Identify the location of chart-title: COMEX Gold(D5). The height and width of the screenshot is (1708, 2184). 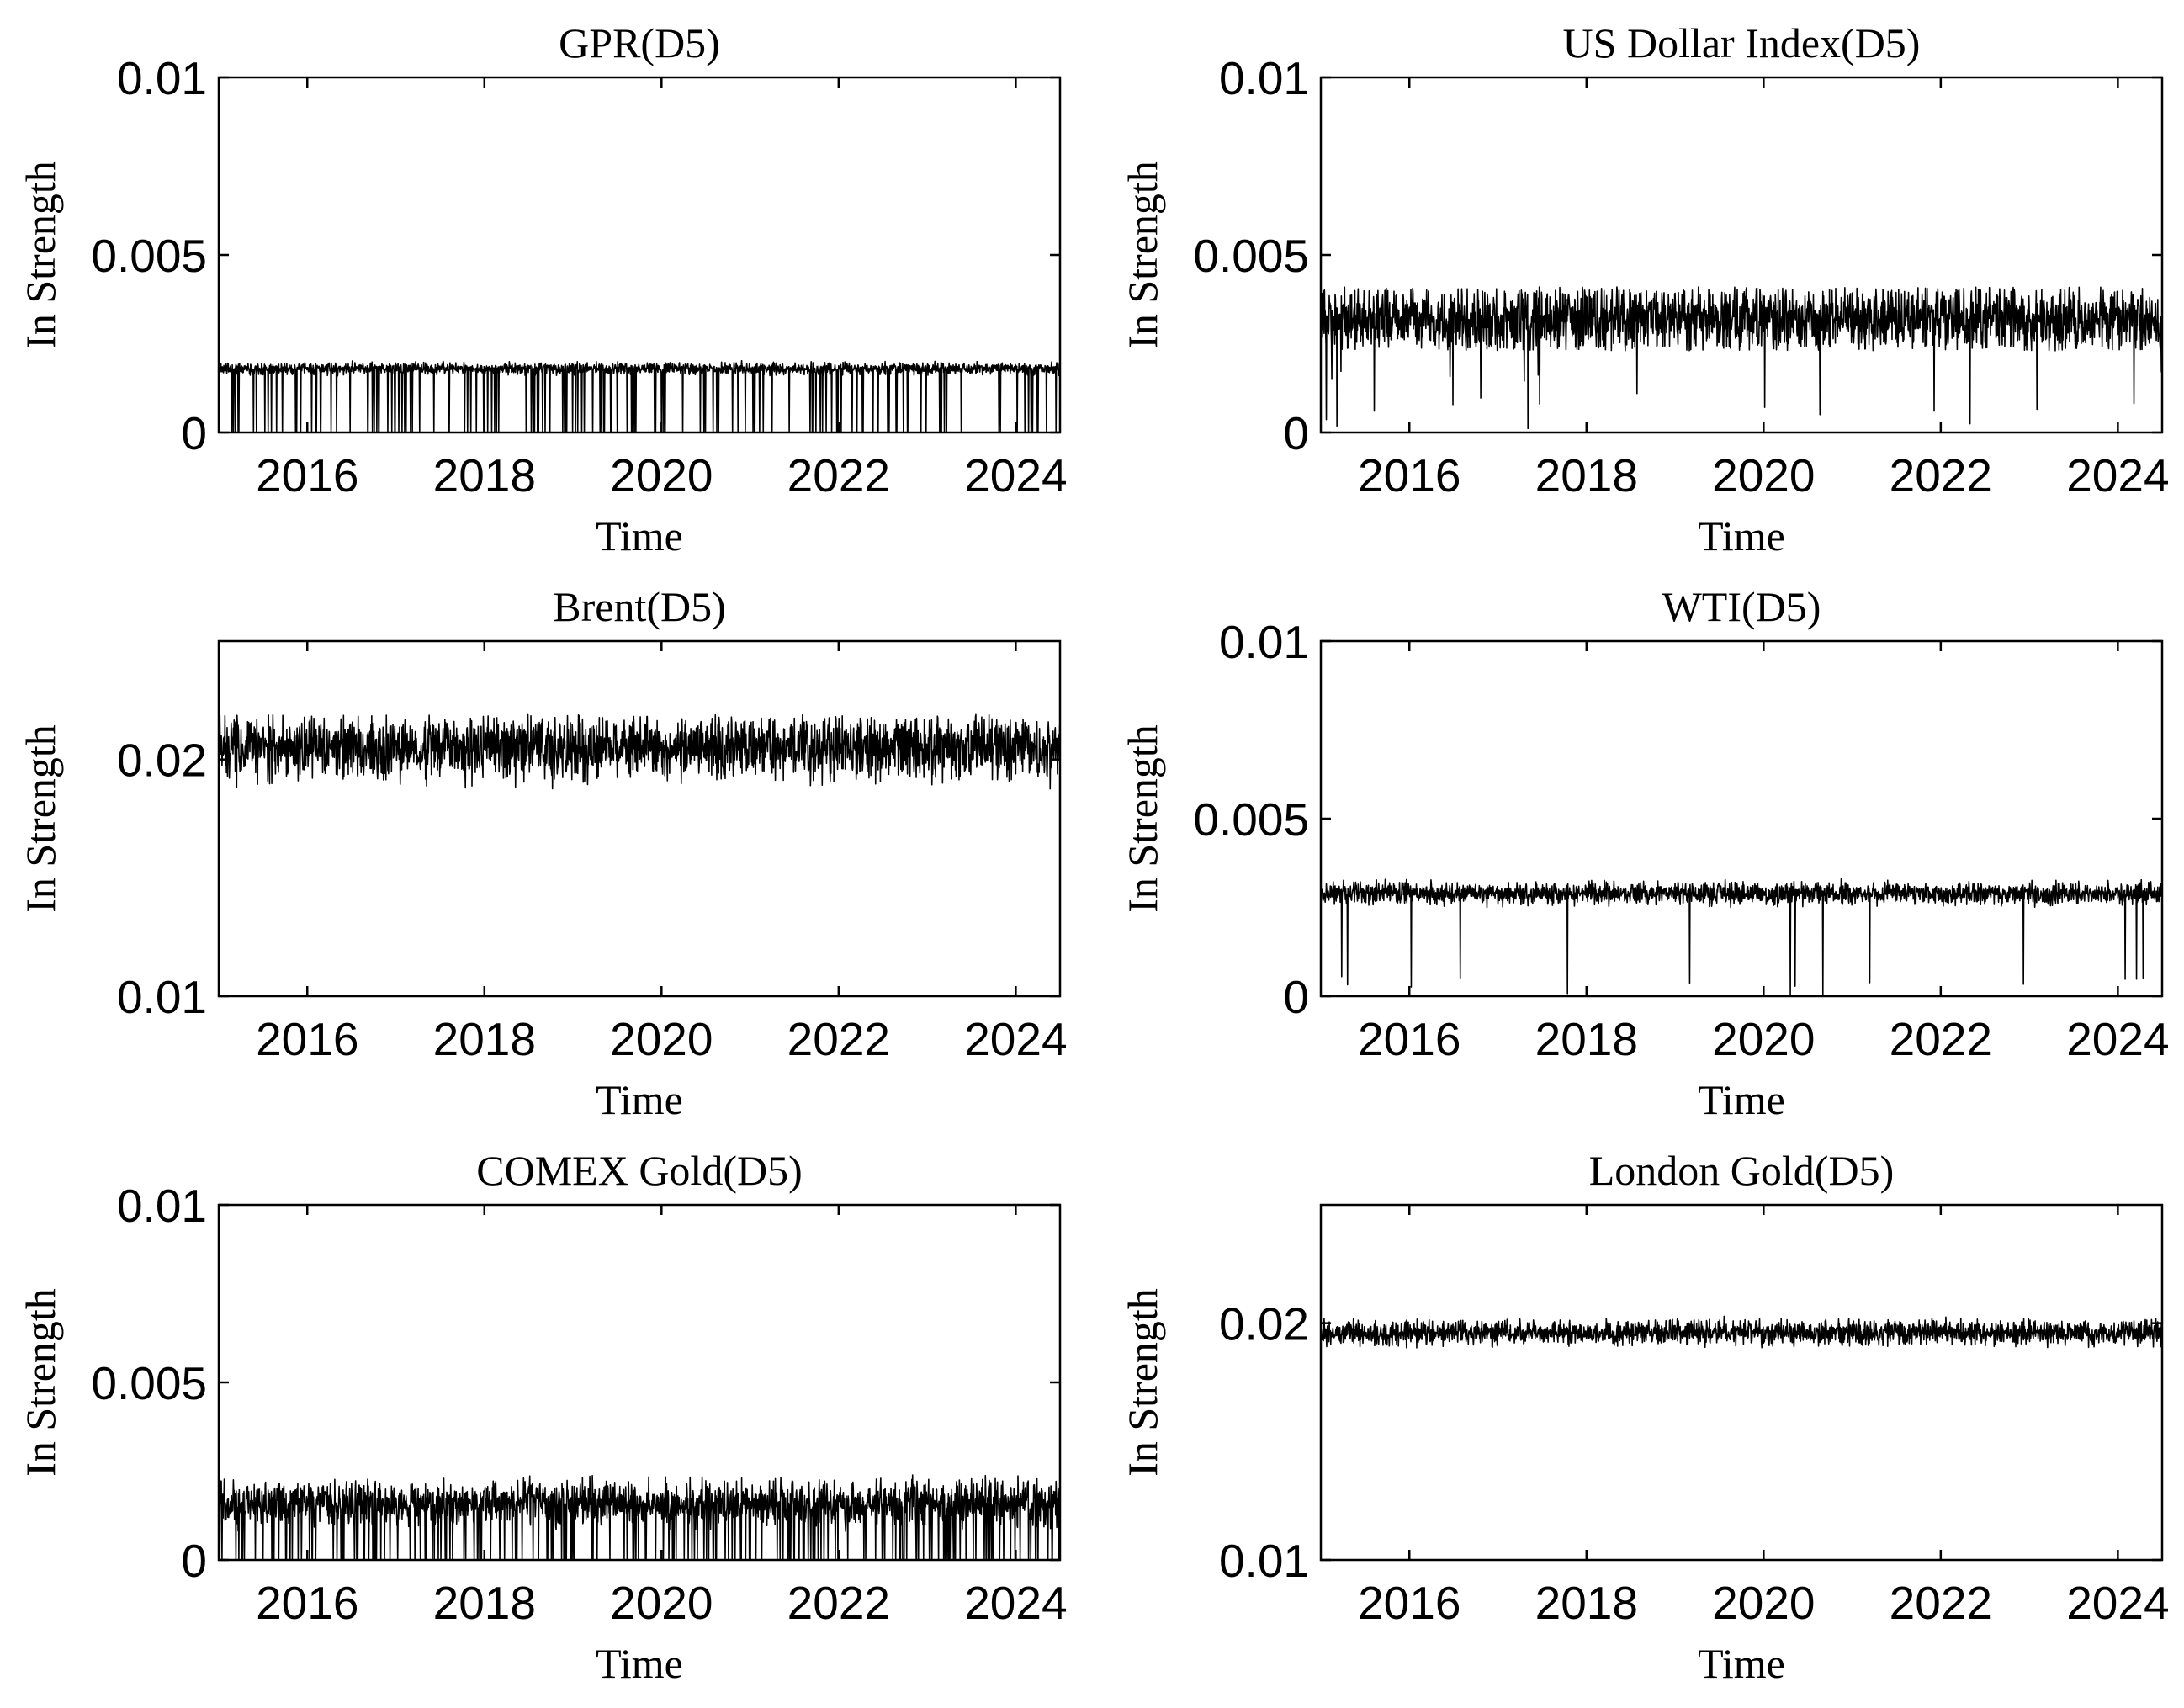
(639, 1170).